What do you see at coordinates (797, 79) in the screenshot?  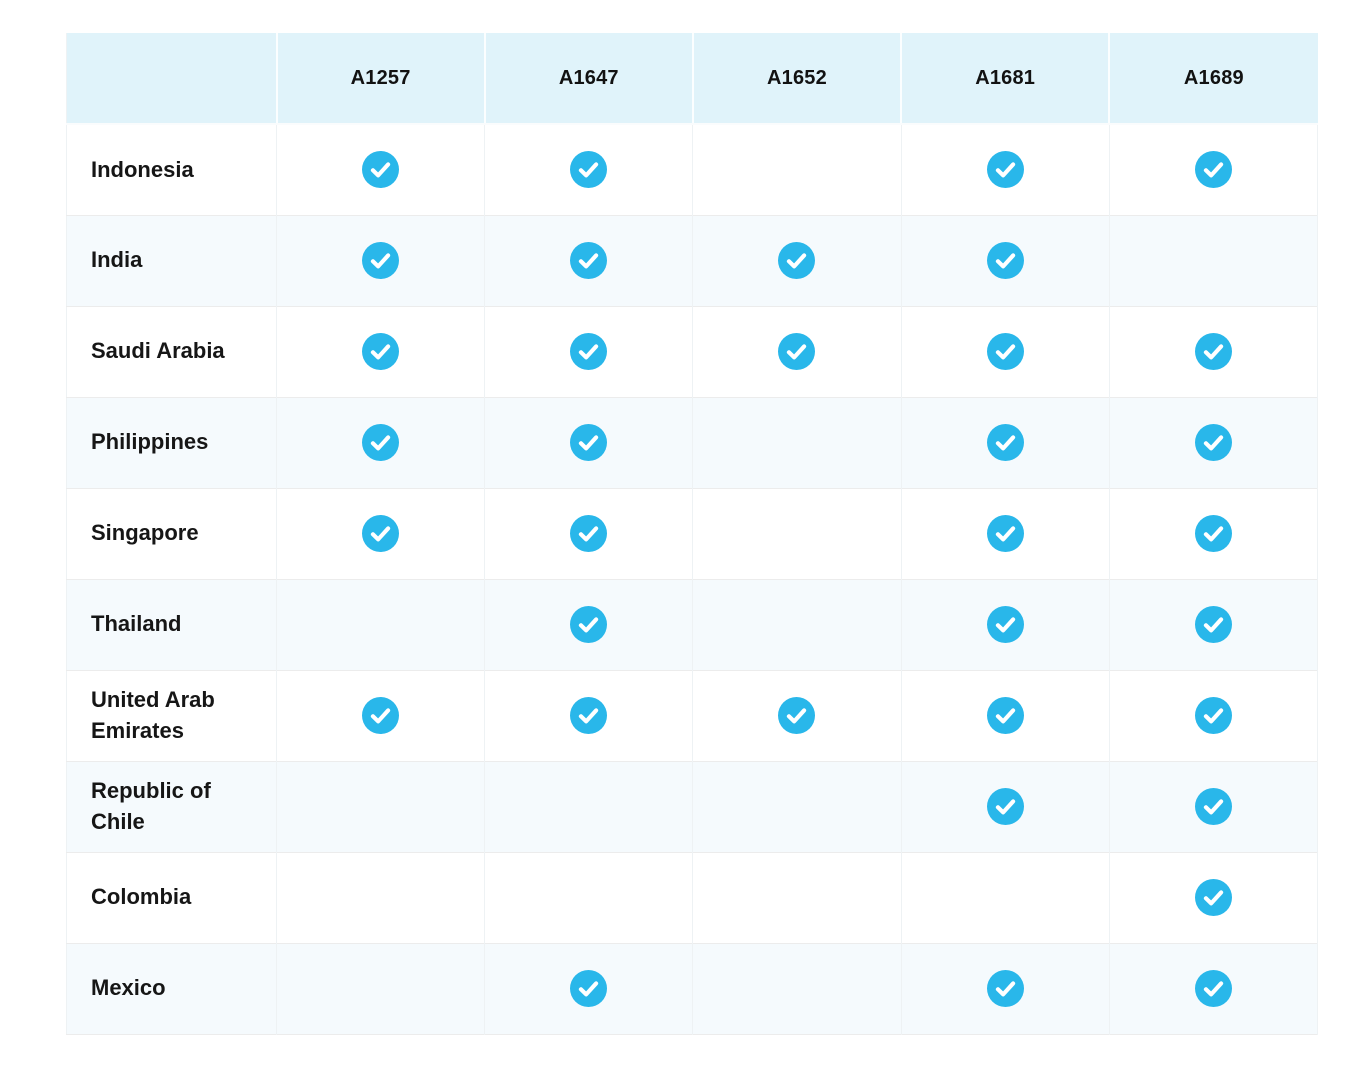 I see `column-header-a1652: A1652` at bounding box center [797, 79].